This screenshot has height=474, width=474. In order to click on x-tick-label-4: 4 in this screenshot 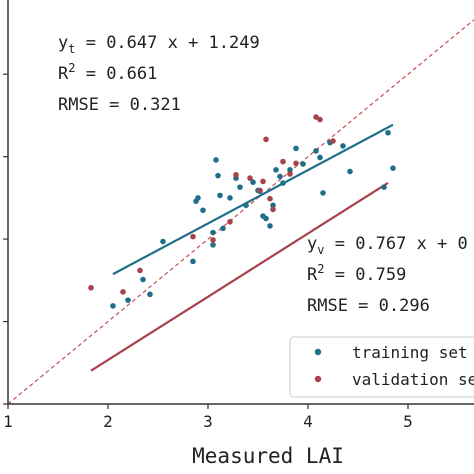, I will do `click(308, 421)`.